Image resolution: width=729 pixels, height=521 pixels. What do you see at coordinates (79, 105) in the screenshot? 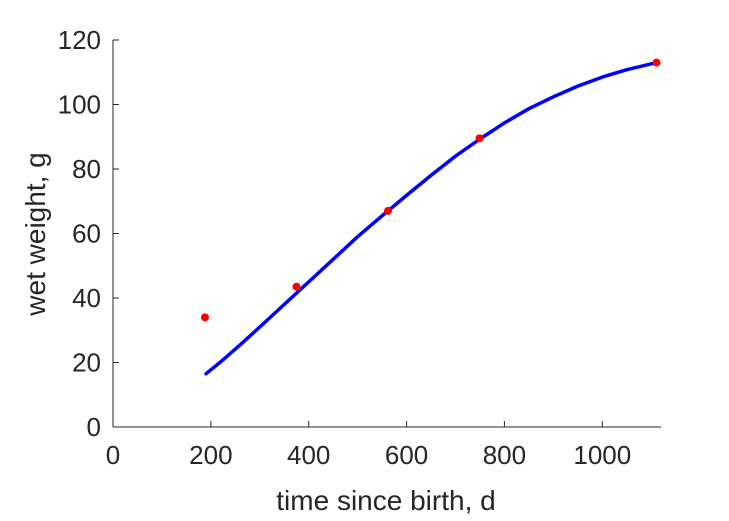
I see `y-tick-label: 100` at bounding box center [79, 105].